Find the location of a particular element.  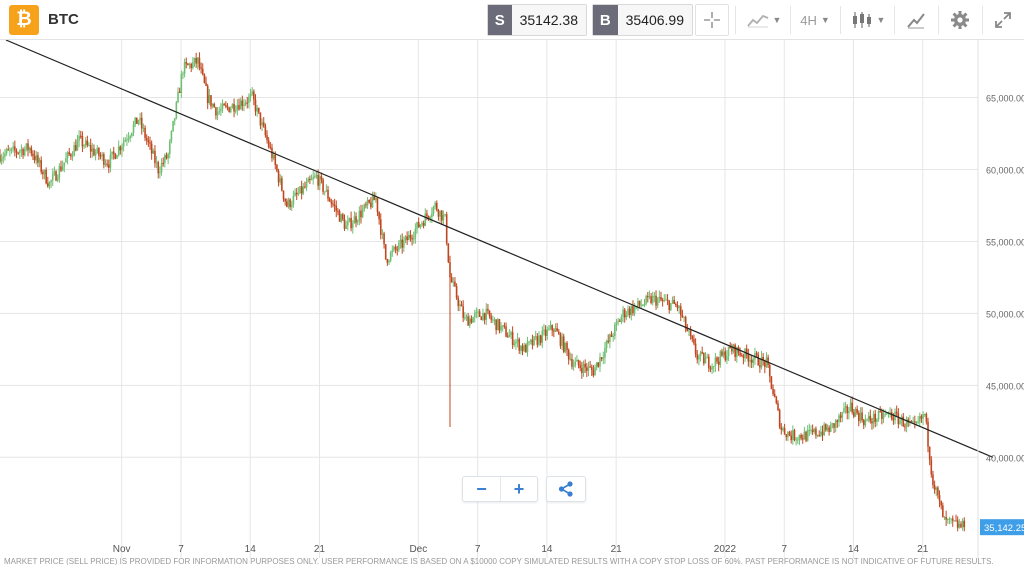

settings-button is located at coordinates (960, 20).